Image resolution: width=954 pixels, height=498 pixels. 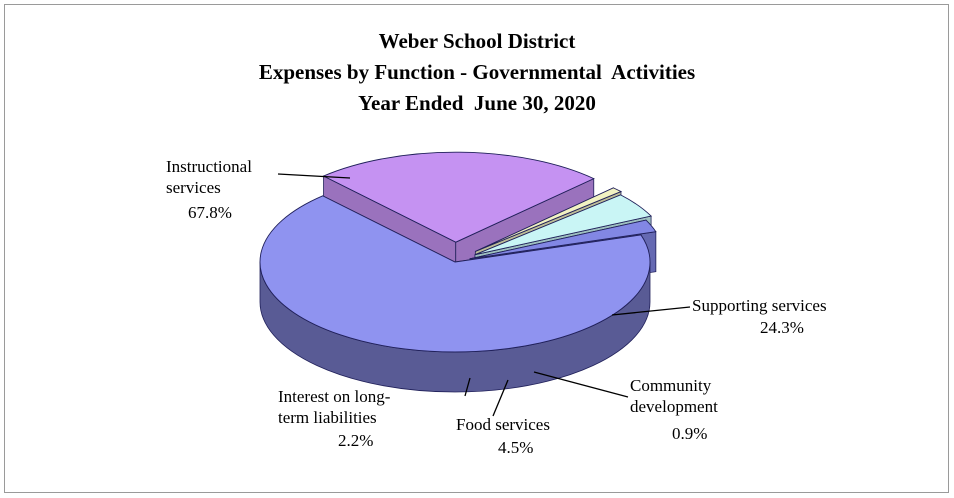 What do you see at coordinates (477, 41) in the screenshot?
I see `chart-title: Weber School District` at bounding box center [477, 41].